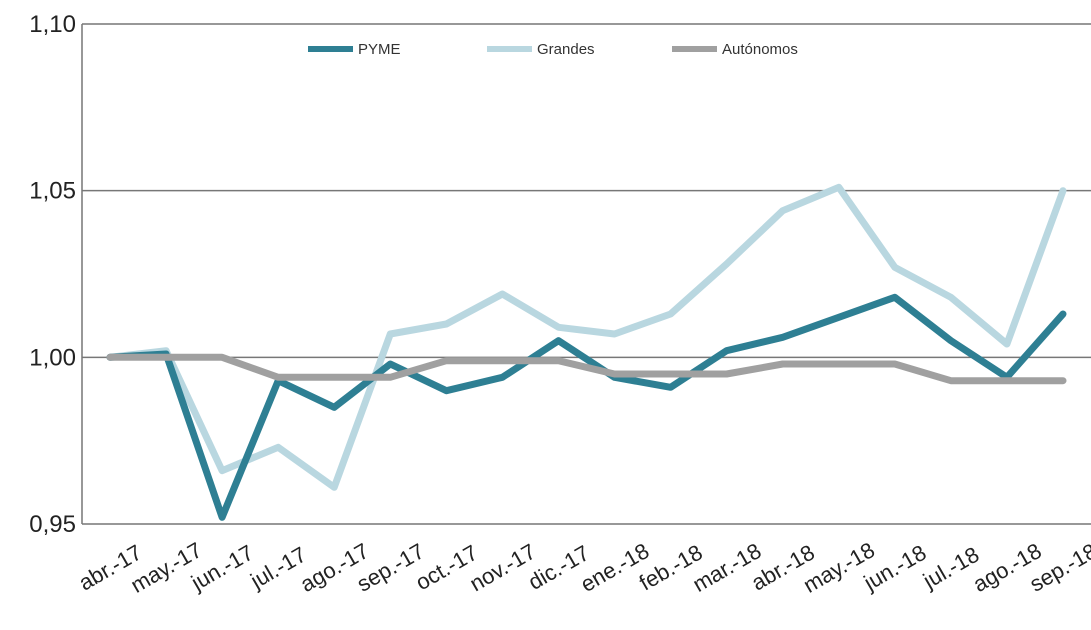 Image resolution: width=1091 pixels, height=630 pixels. What do you see at coordinates (52, 357) in the screenshot?
I see `y-tick-label: 1,00` at bounding box center [52, 357].